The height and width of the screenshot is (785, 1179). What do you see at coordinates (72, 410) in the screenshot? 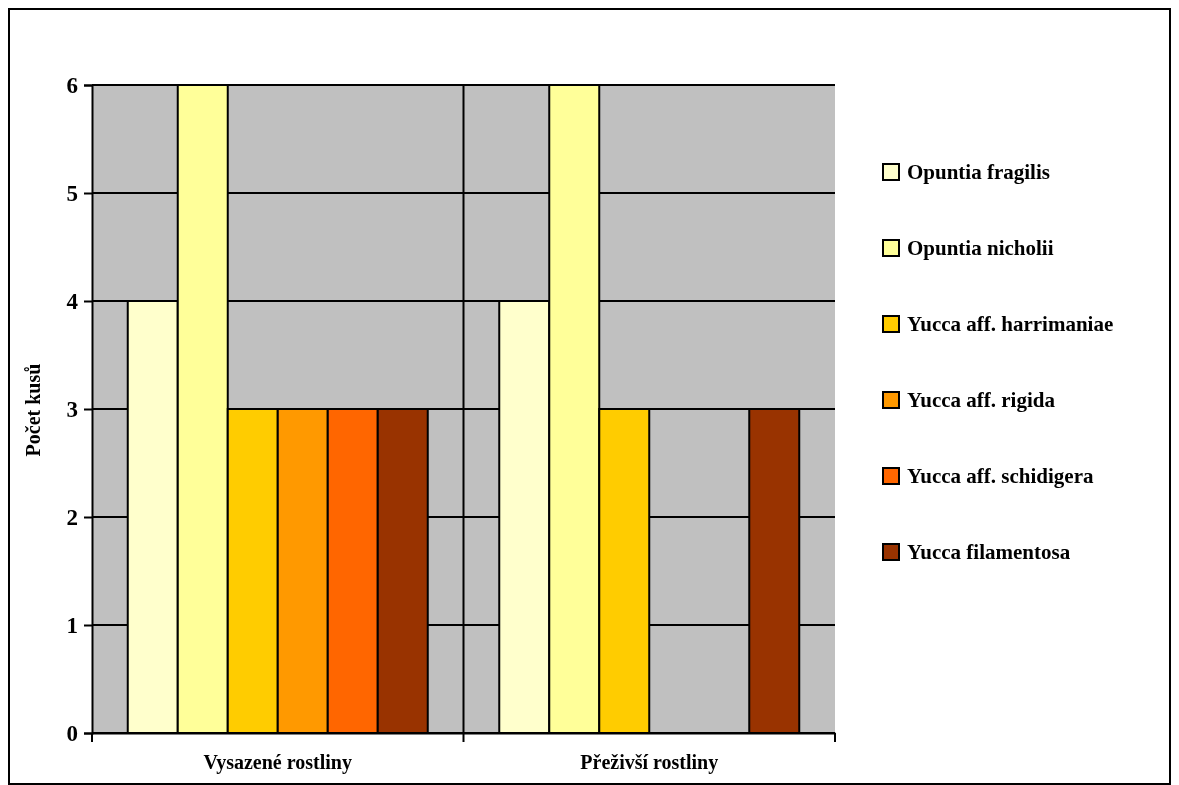
I see `y-tick-label: 3` at bounding box center [72, 410].